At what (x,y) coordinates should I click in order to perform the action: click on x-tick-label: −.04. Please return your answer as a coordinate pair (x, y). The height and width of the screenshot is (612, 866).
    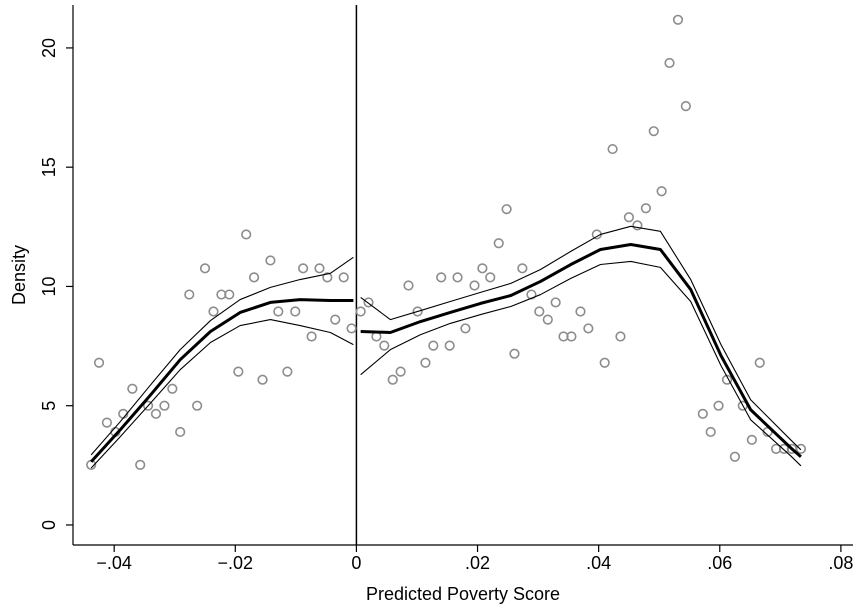
    Looking at the image, I should click on (114, 563).